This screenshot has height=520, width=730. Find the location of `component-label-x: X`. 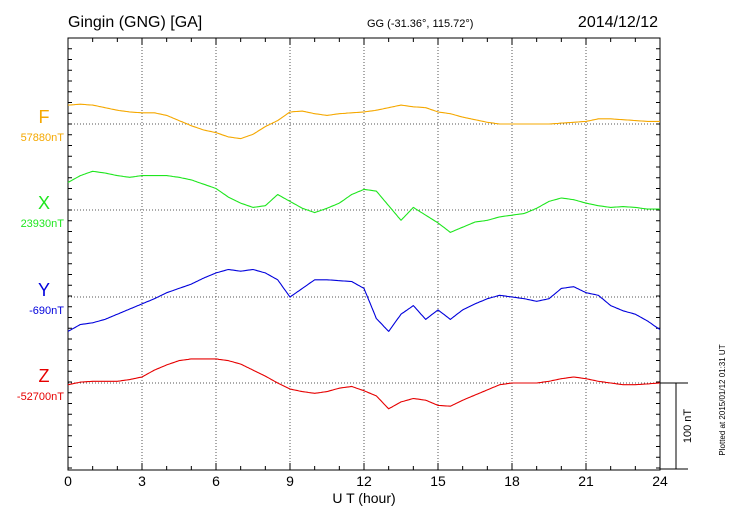

component-label-x: X is located at coordinates (44, 203).